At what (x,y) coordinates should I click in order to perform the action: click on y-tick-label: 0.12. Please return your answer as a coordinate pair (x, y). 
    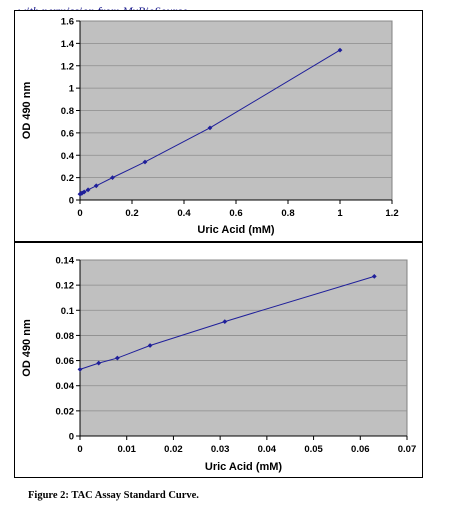
    Looking at the image, I should click on (65, 286).